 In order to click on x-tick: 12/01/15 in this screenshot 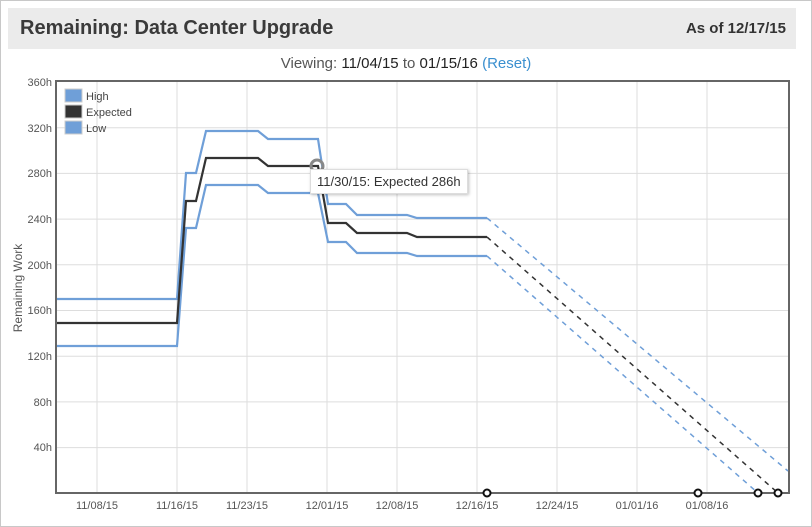, I will do `click(327, 506)`.